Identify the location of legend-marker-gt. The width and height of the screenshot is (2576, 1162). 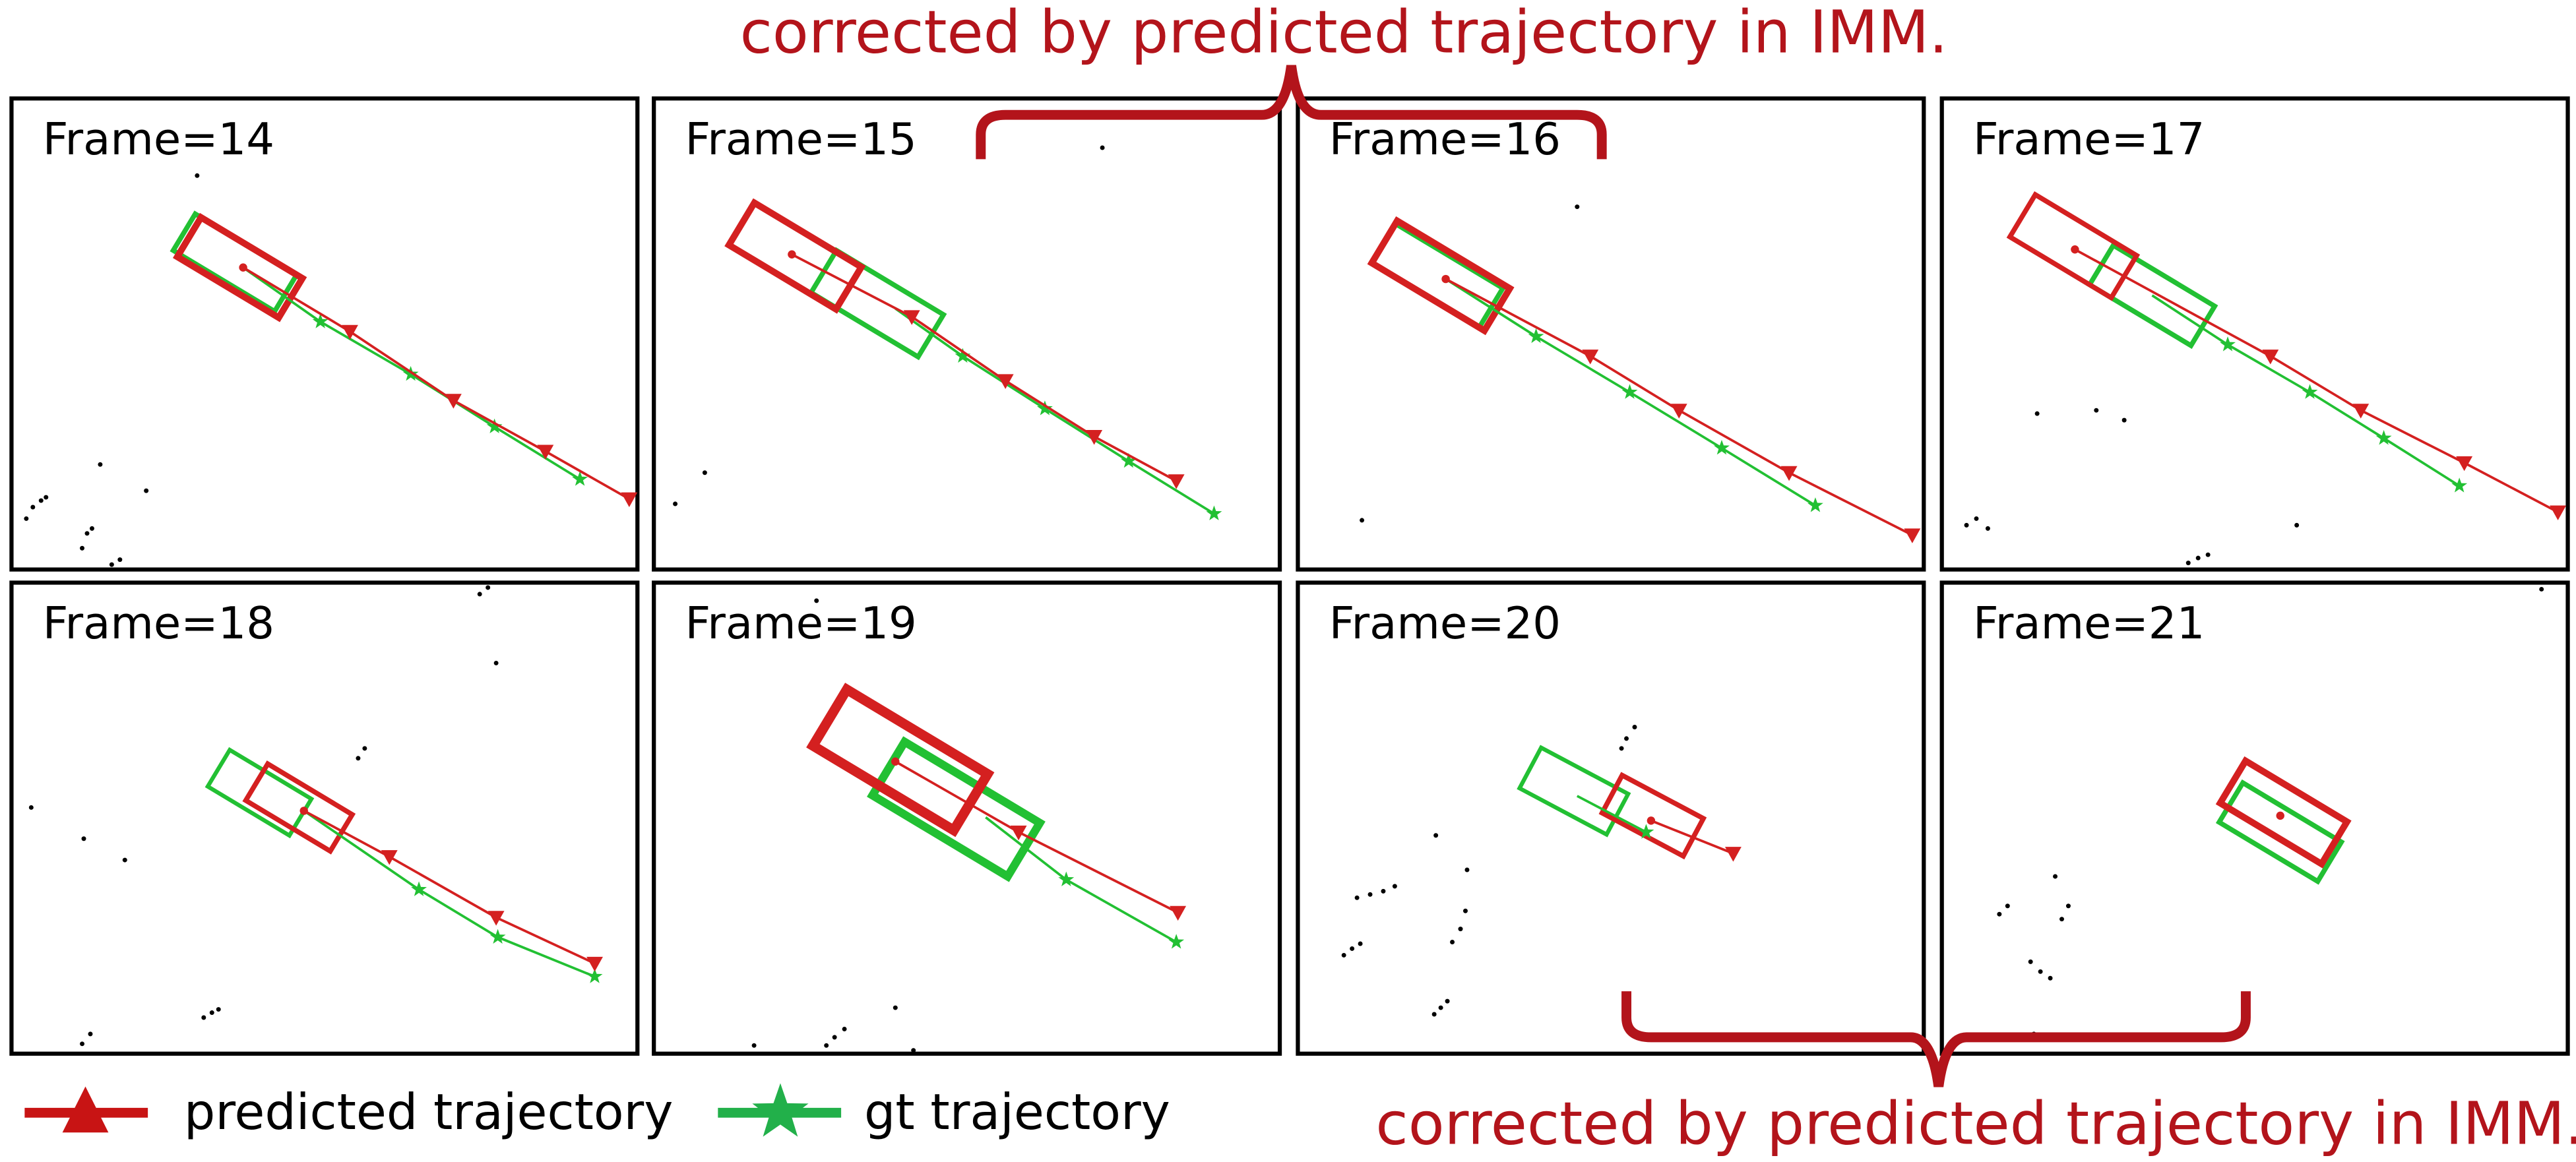
(781, 1110).